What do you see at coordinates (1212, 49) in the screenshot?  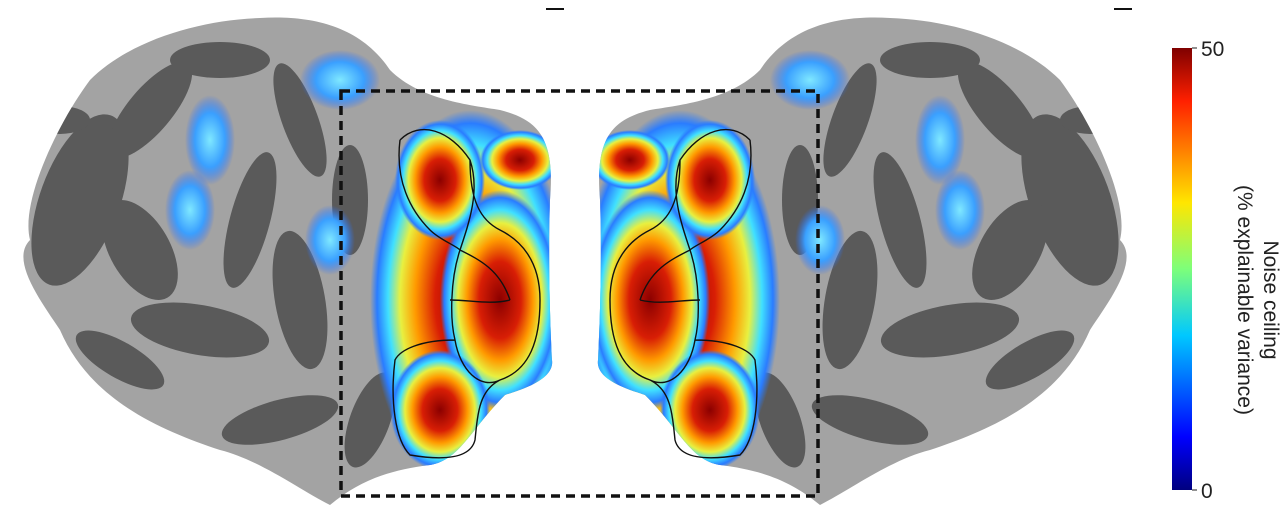 I see `colorbar-tick-label: 50` at bounding box center [1212, 49].